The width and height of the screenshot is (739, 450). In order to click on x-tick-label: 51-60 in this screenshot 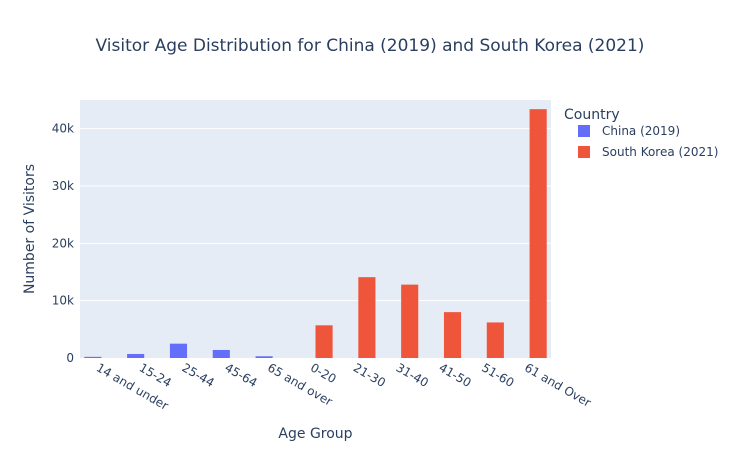, I will do `click(497, 375)`.